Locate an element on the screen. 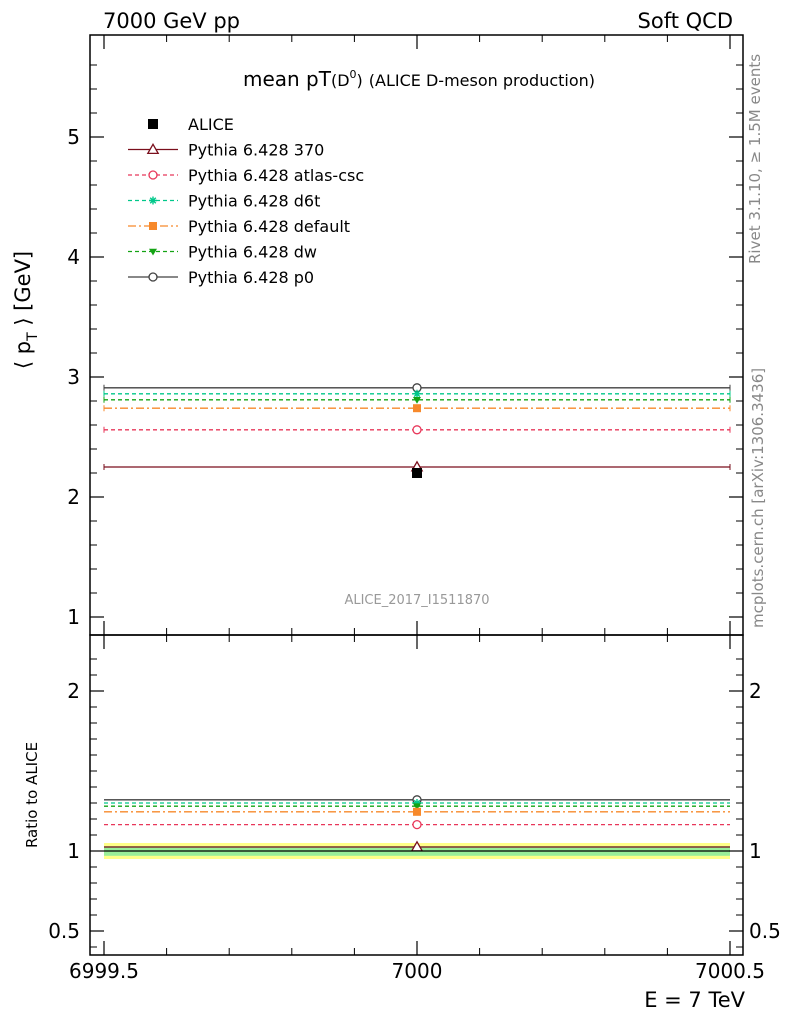 This screenshot has height=1024, width=786. x-axis-label: E = 7 TeV is located at coordinates (694, 1000).